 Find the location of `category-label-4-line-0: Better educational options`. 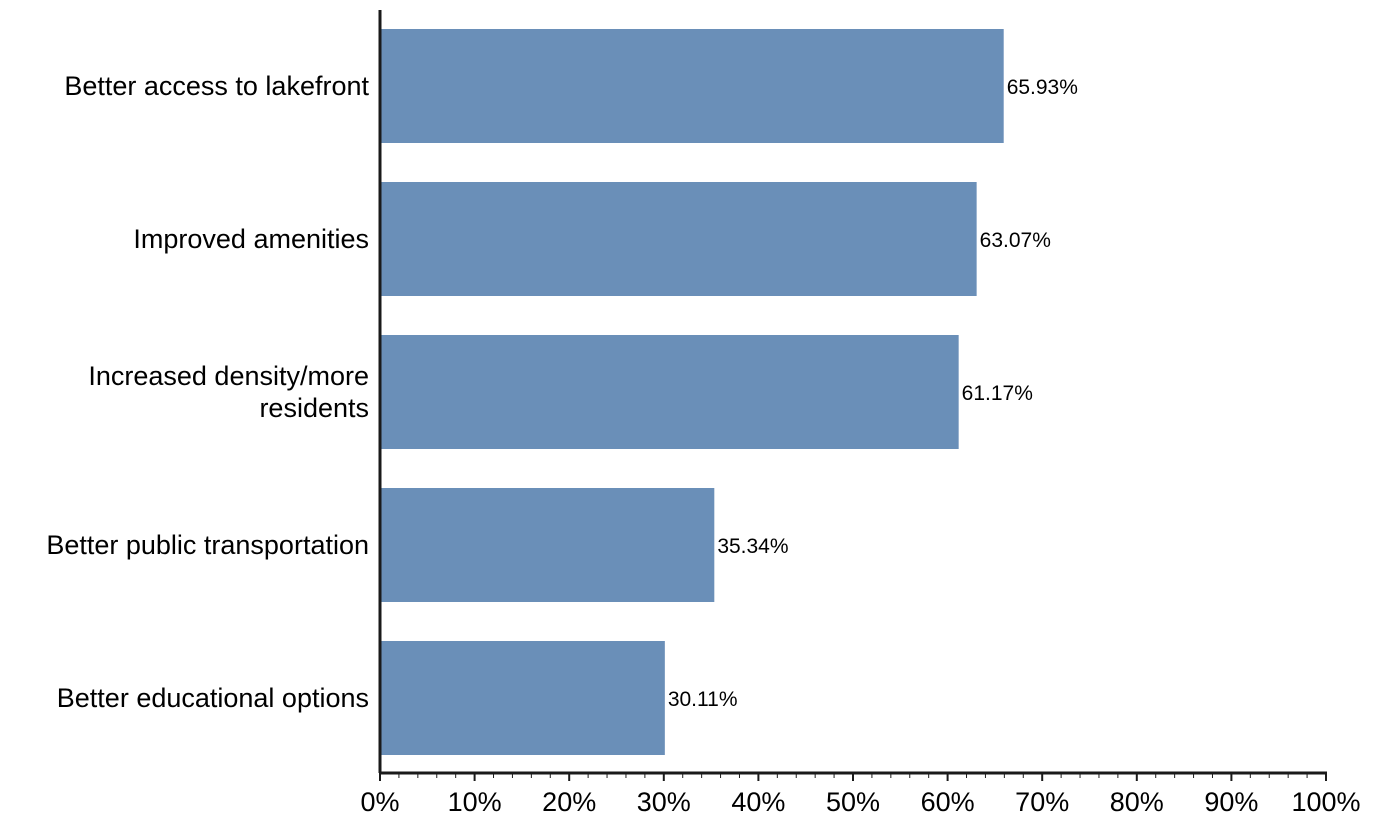

category-label-4-line-0: Better educational options is located at coordinates (213, 698).